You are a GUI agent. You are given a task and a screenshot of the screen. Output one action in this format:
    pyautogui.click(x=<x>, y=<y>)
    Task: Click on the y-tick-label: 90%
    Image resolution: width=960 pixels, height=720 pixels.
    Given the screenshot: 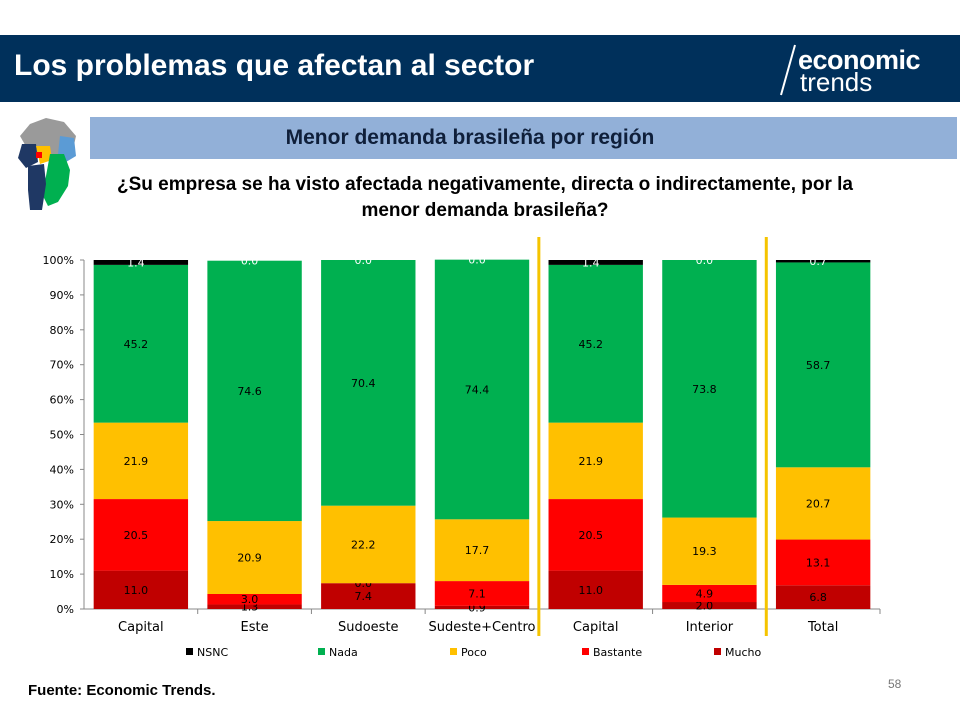 What is the action you would take?
    pyautogui.click(x=62, y=295)
    